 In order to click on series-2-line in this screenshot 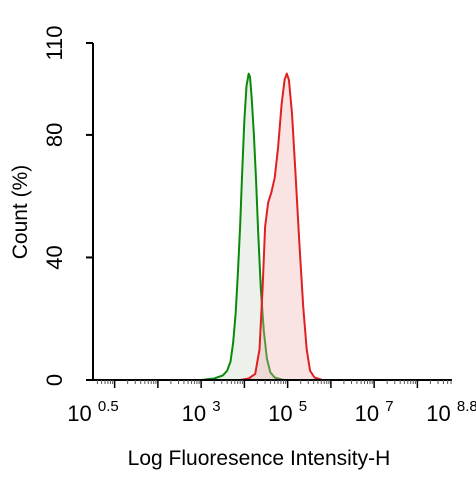, I will do `click(281, 226)`.